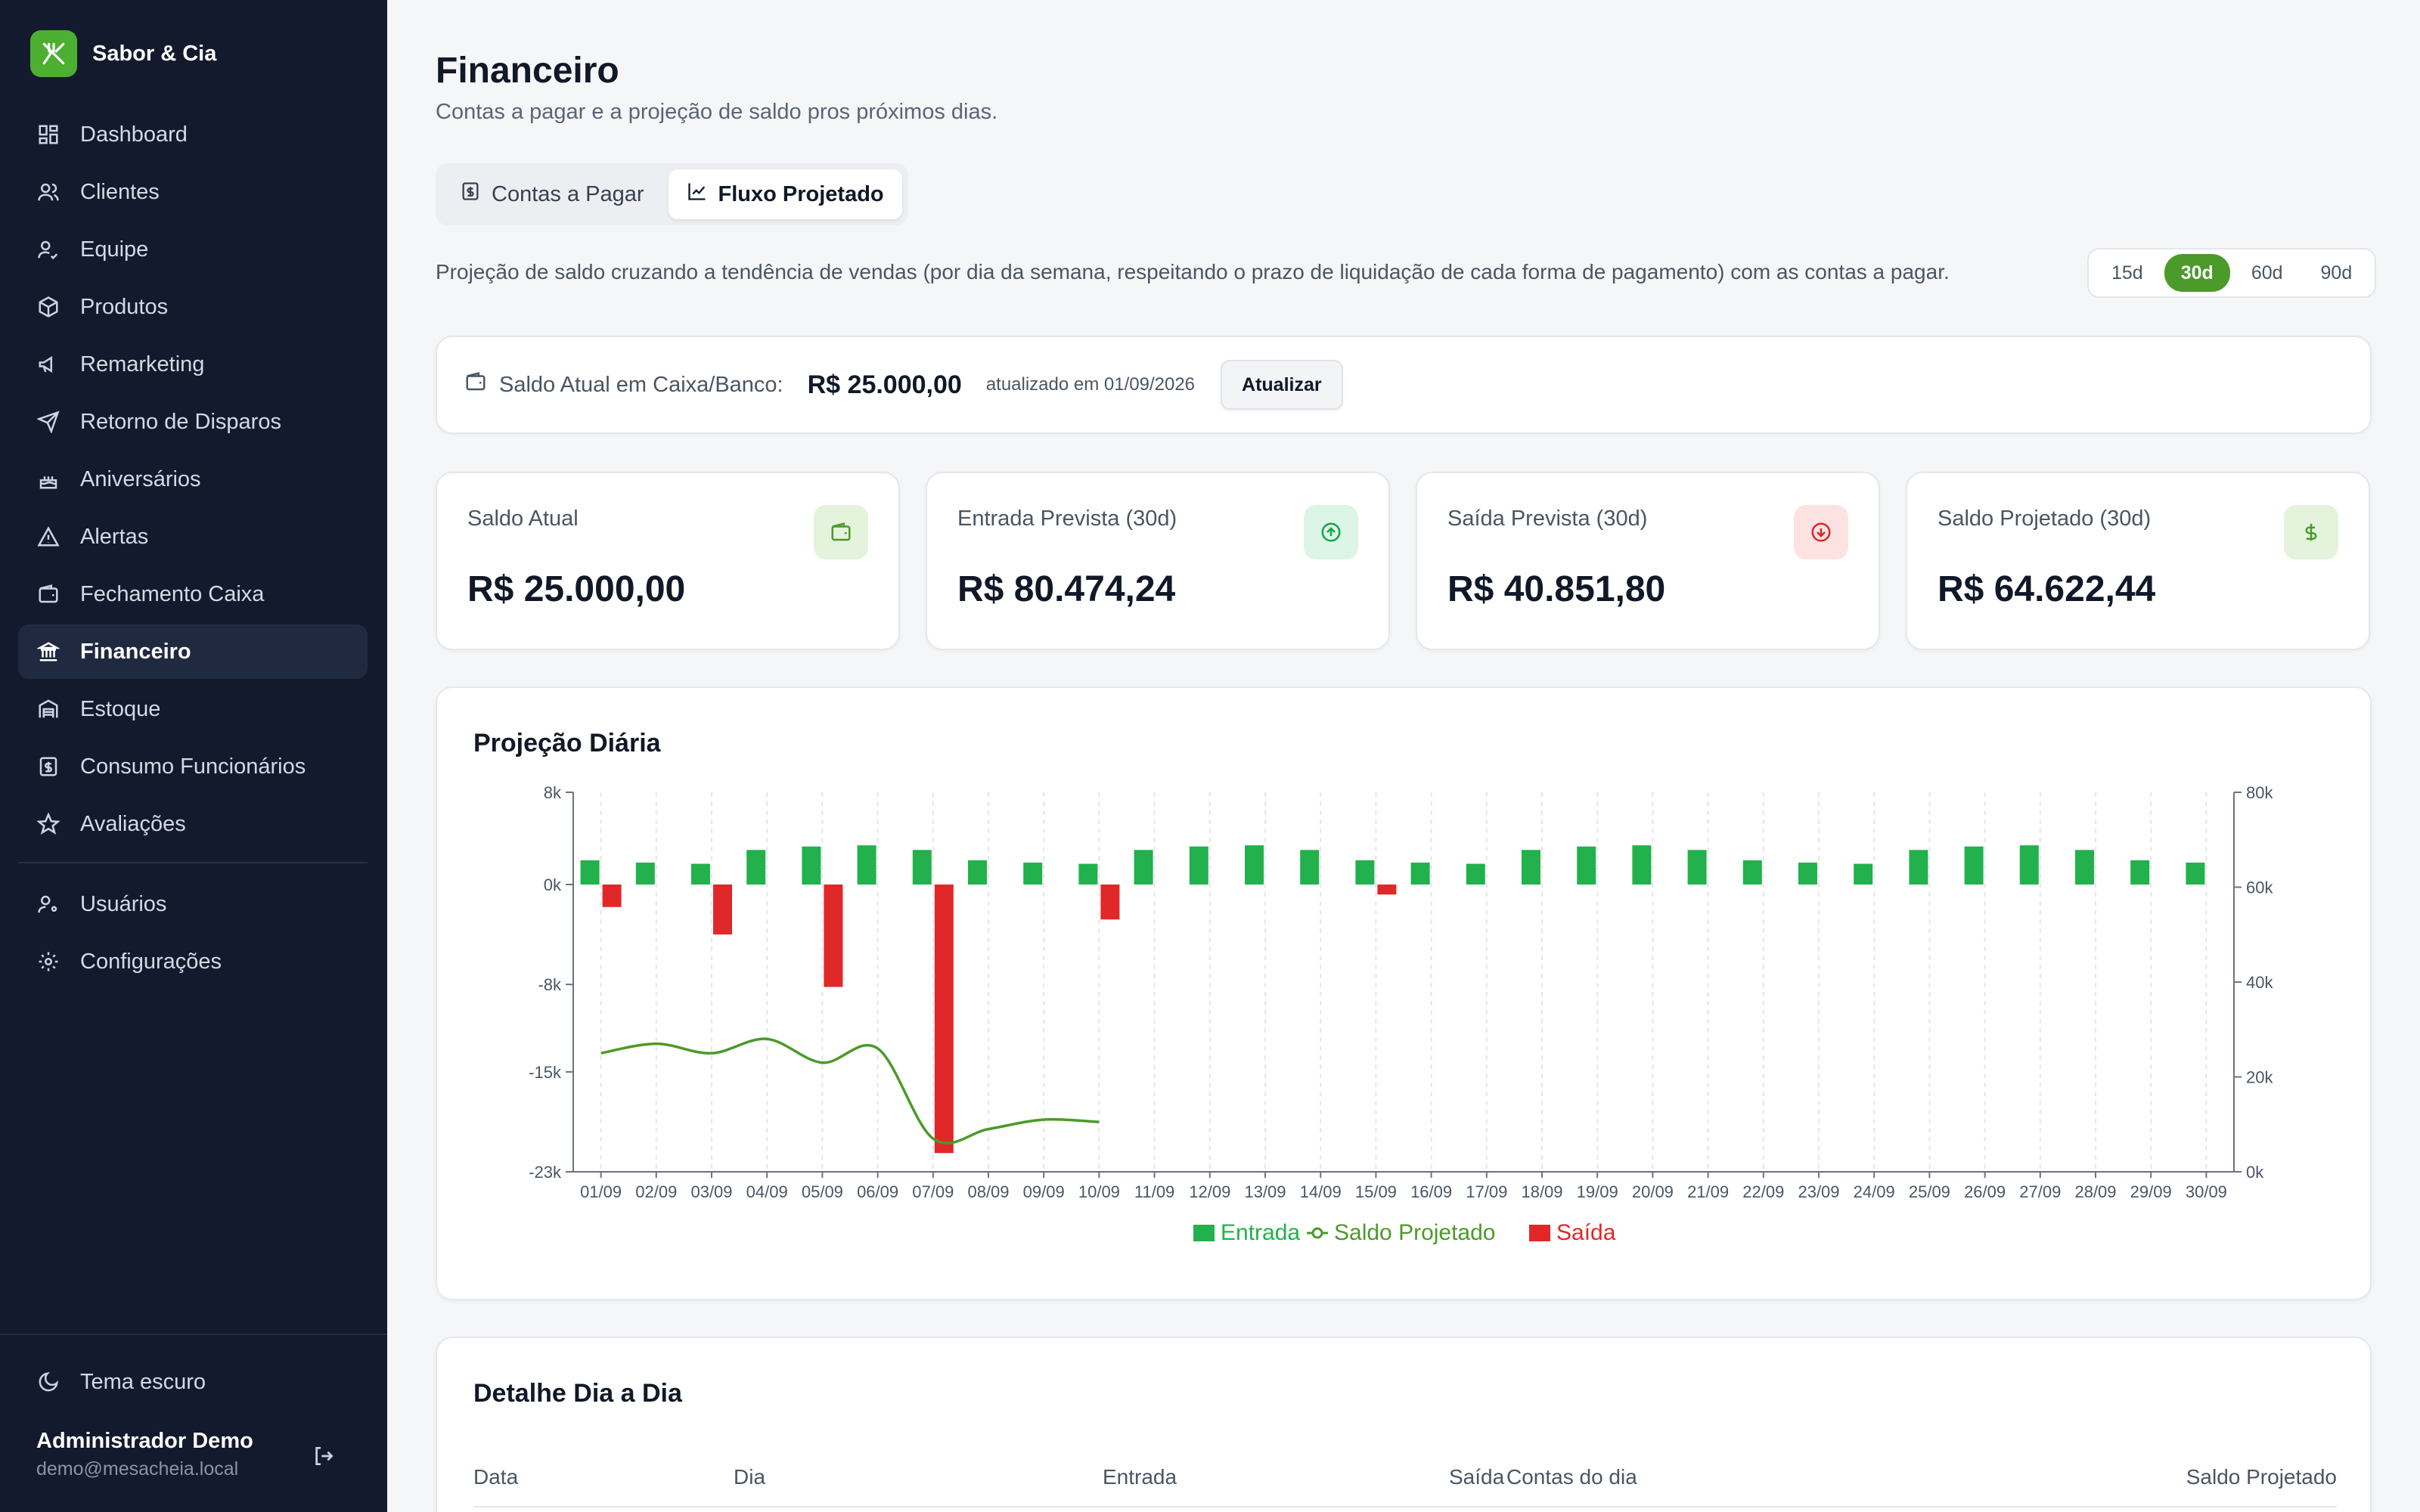  I want to click on sidebar-item-aniversarios: Aniversários, so click(193, 479).